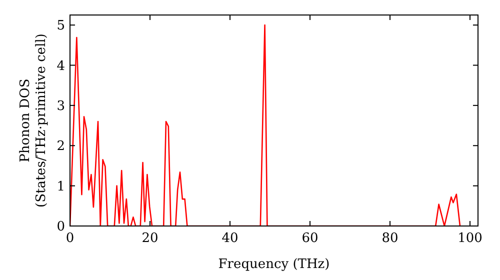  I want to click on x-tick-label: 100, so click(470, 238).